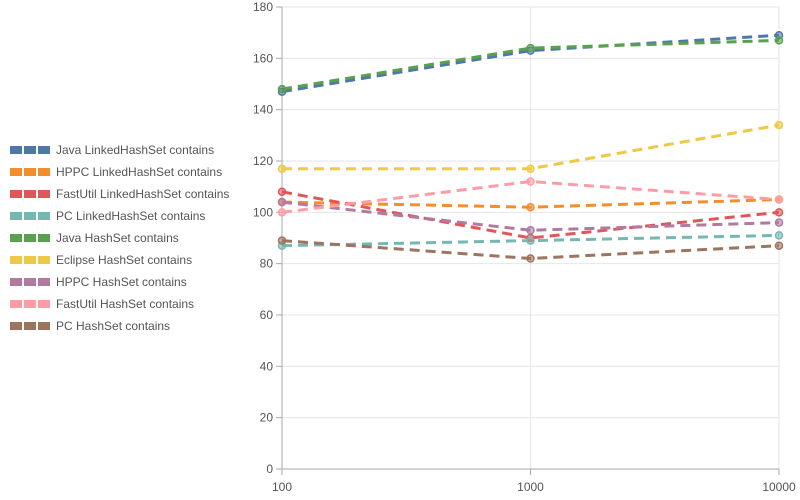 The height and width of the screenshot is (500, 800). I want to click on legend-item: HPPC HashSet contains, so click(98, 282).